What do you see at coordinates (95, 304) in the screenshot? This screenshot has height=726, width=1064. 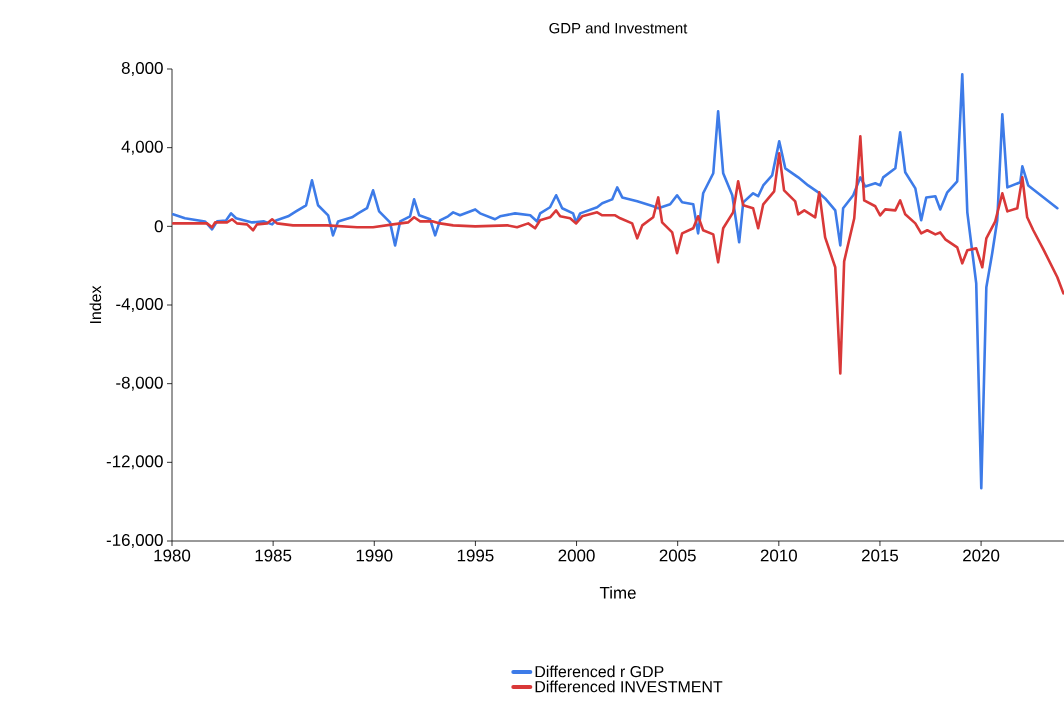 I see `y-axis-title: Index` at bounding box center [95, 304].